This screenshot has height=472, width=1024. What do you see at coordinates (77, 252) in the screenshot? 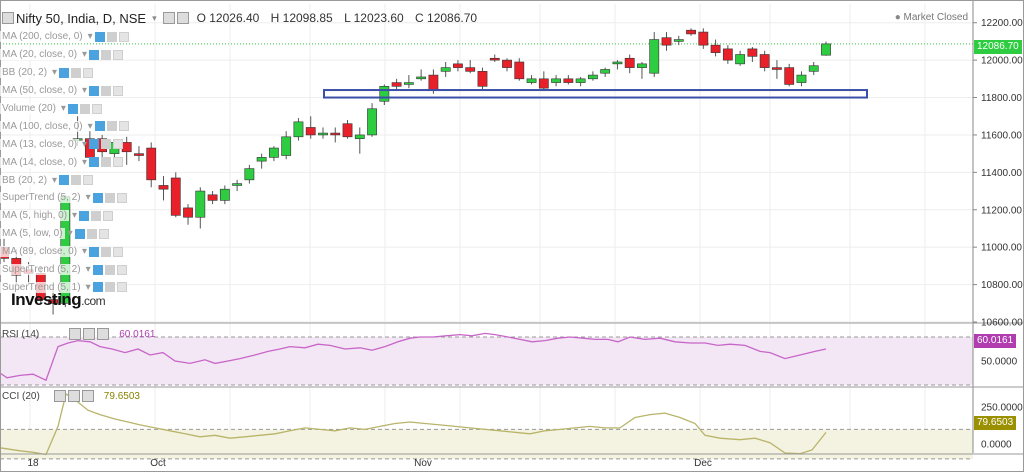
I see `indicator-row: MA (89, close, 0) ▾` at bounding box center [77, 252].